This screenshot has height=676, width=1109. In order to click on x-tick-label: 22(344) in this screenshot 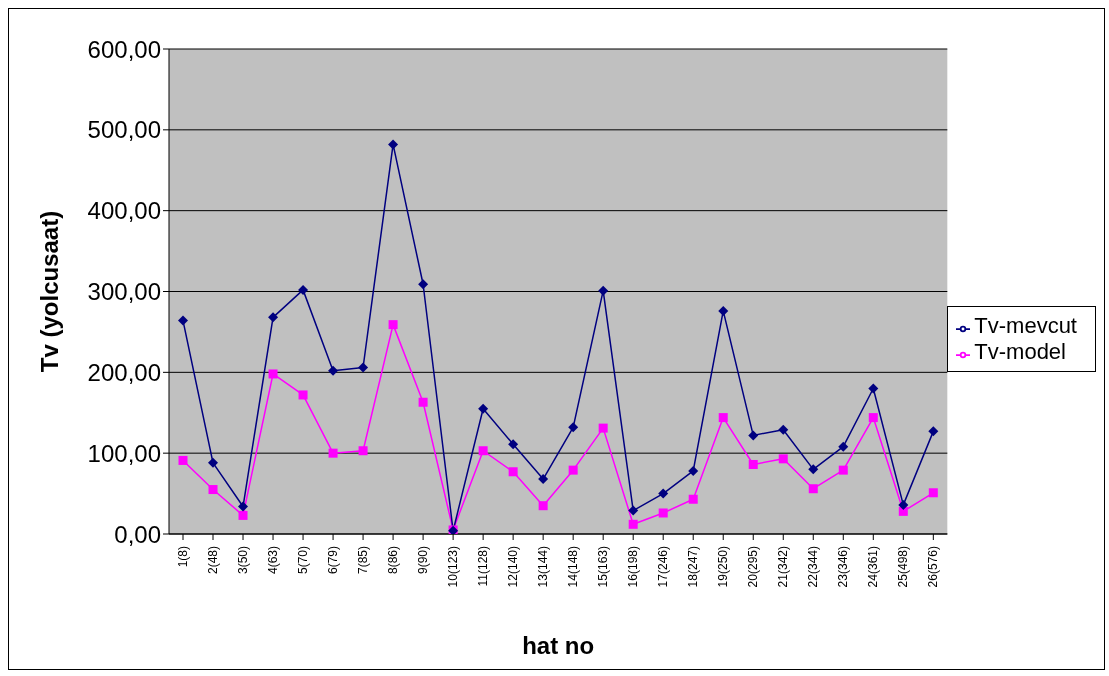, I will do `click(813, 567)`.